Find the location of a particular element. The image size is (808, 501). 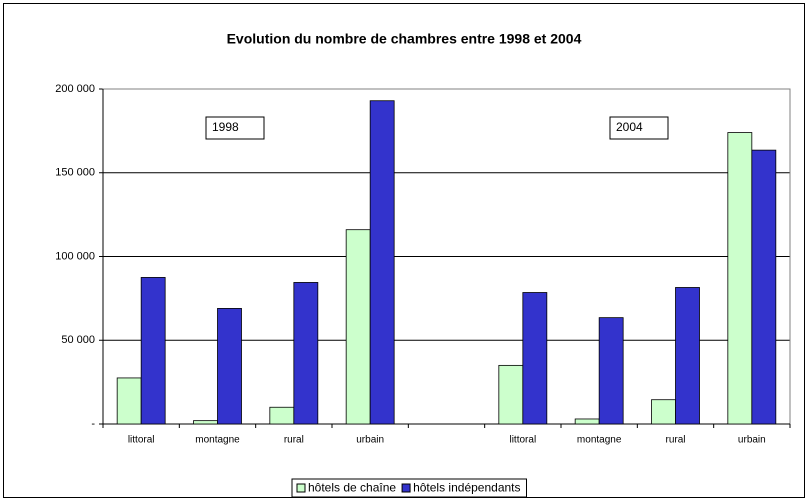

y-tick-label: - is located at coordinates (93, 424).